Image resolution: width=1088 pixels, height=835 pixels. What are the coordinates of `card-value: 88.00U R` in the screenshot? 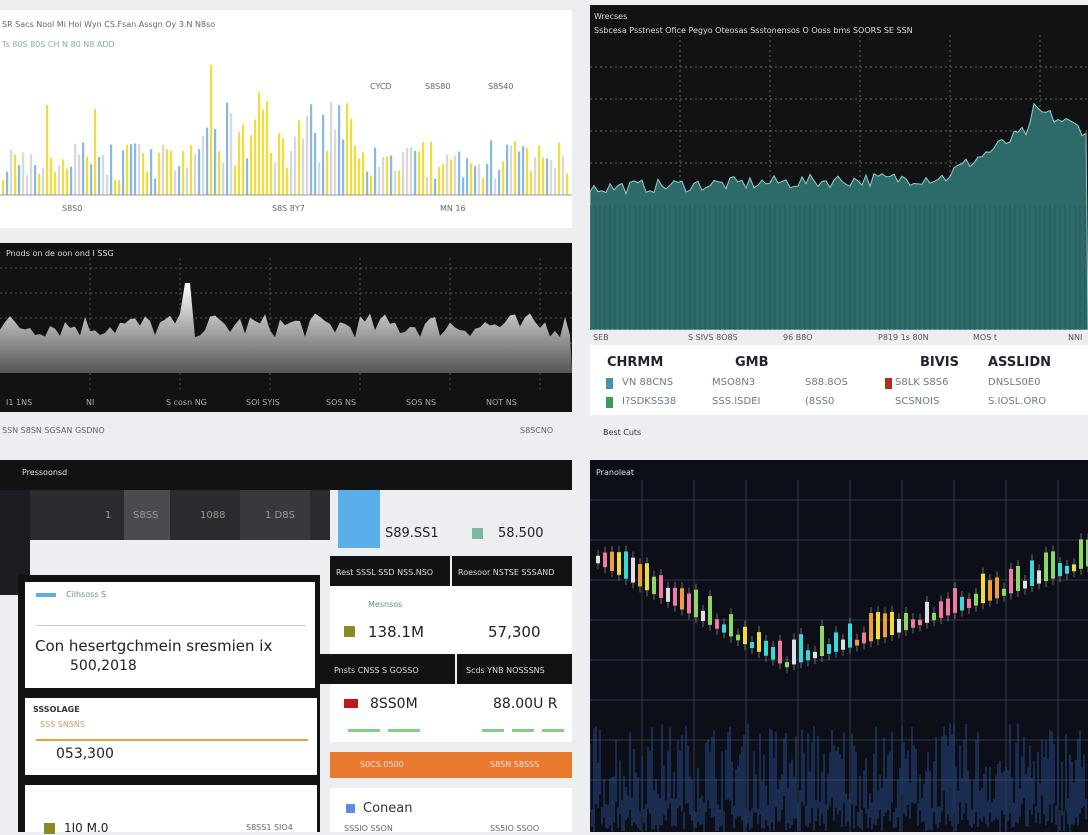 It's located at (525, 704).